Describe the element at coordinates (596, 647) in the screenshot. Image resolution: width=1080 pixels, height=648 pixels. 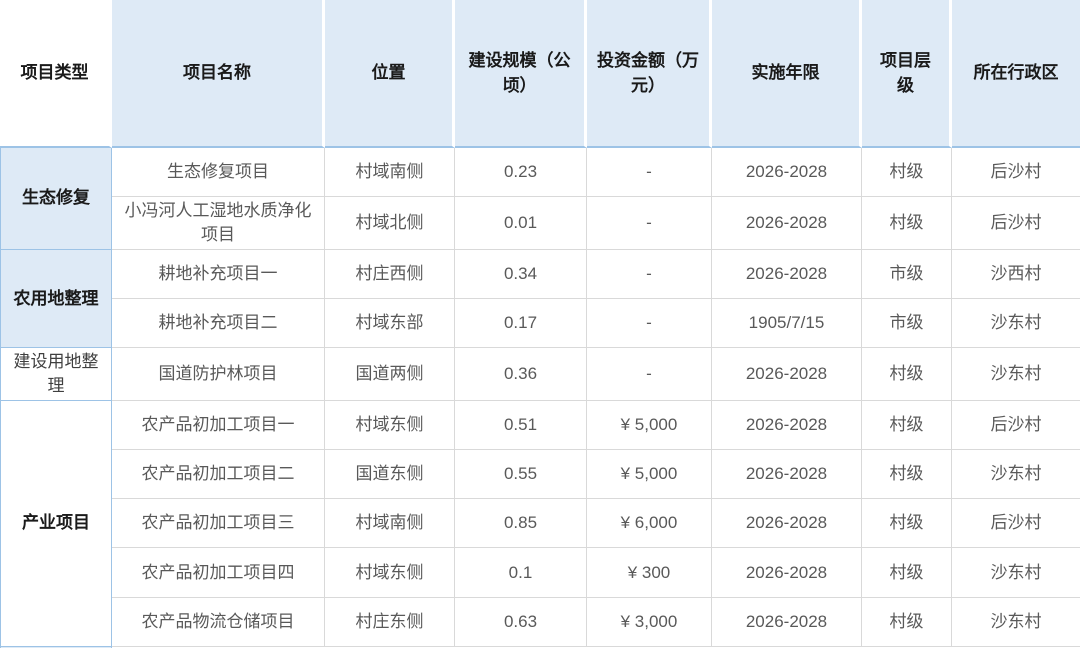
I see `partial-blank-cell` at that location.